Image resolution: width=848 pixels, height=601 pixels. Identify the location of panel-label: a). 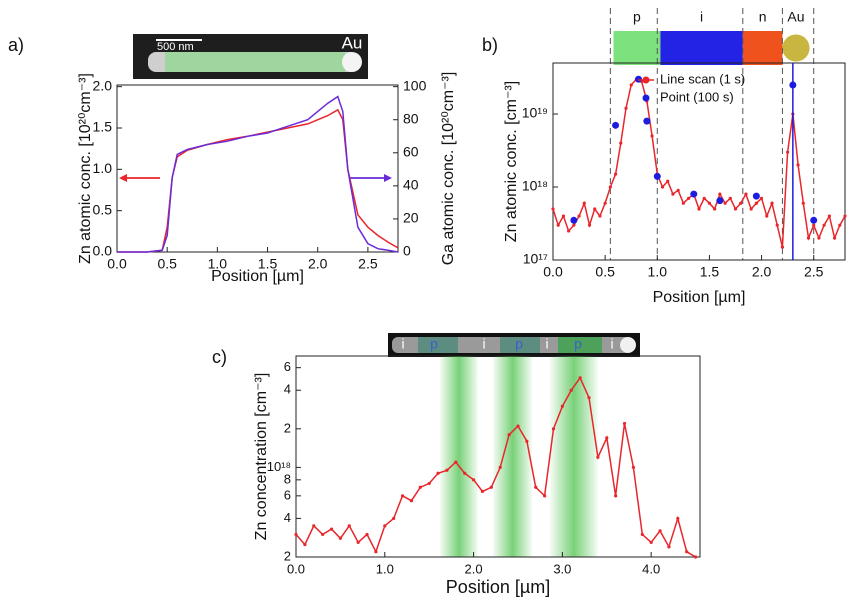
(16, 45).